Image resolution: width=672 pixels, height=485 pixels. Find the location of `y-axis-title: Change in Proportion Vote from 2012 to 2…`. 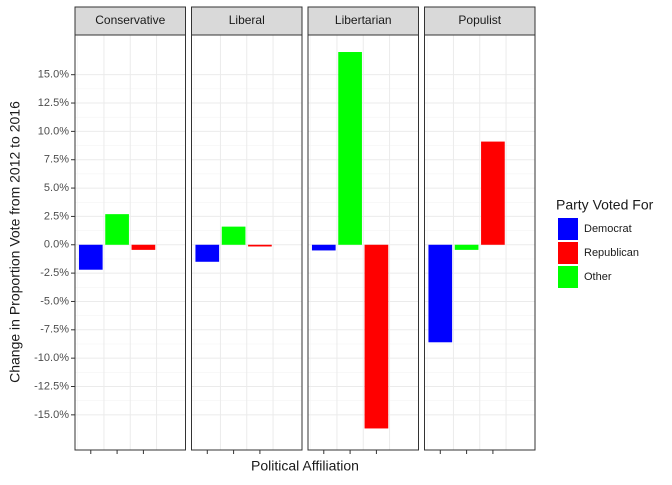

y-axis-title: Change in Proportion Vote from 2012 to 2… is located at coordinates (15, 242).